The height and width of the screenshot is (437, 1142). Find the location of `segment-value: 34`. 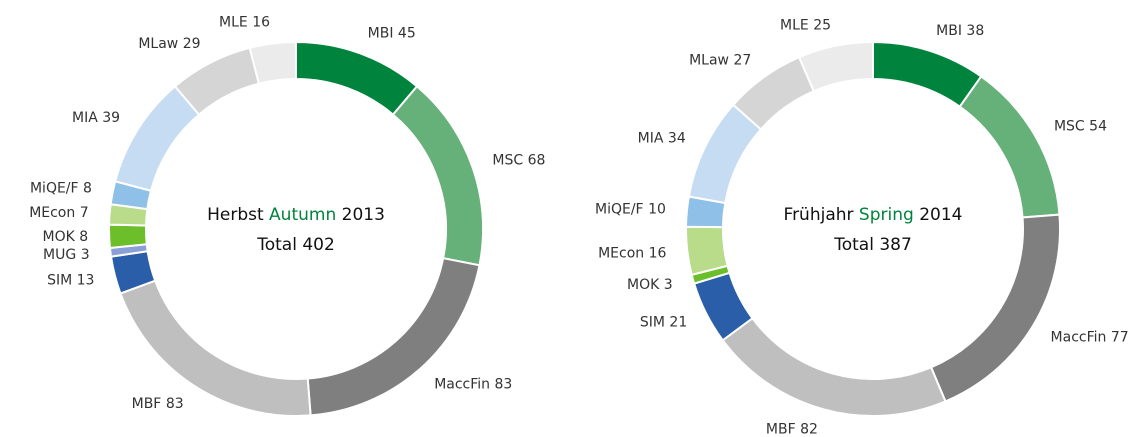

segment-value: 34 is located at coordinates (677, 138).